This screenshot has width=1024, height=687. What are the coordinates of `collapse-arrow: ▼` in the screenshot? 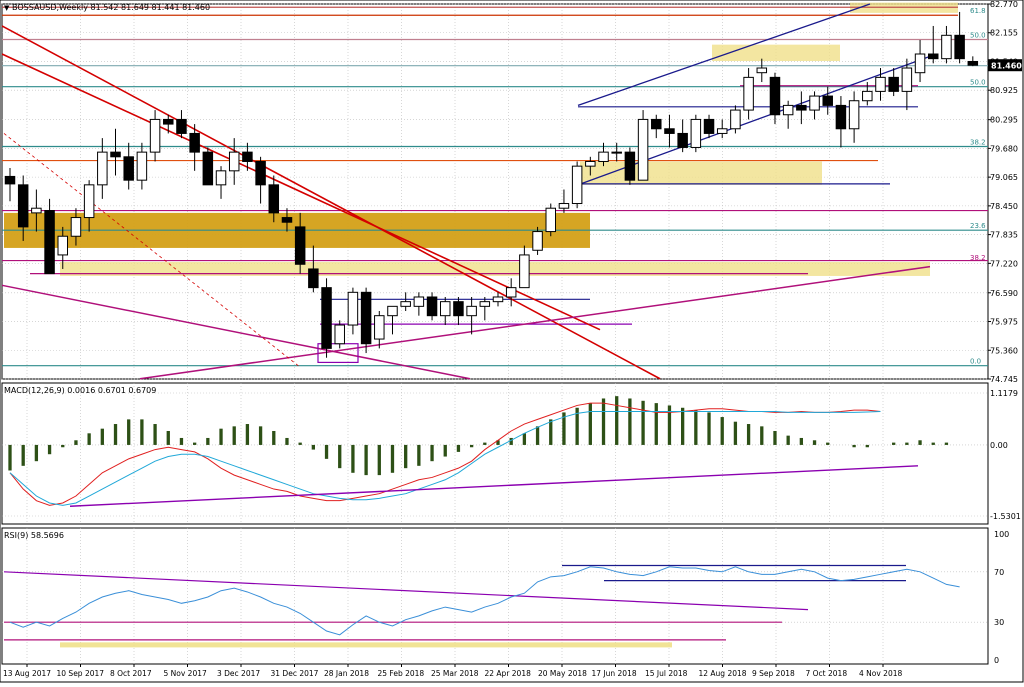 It's located at (7, 8).